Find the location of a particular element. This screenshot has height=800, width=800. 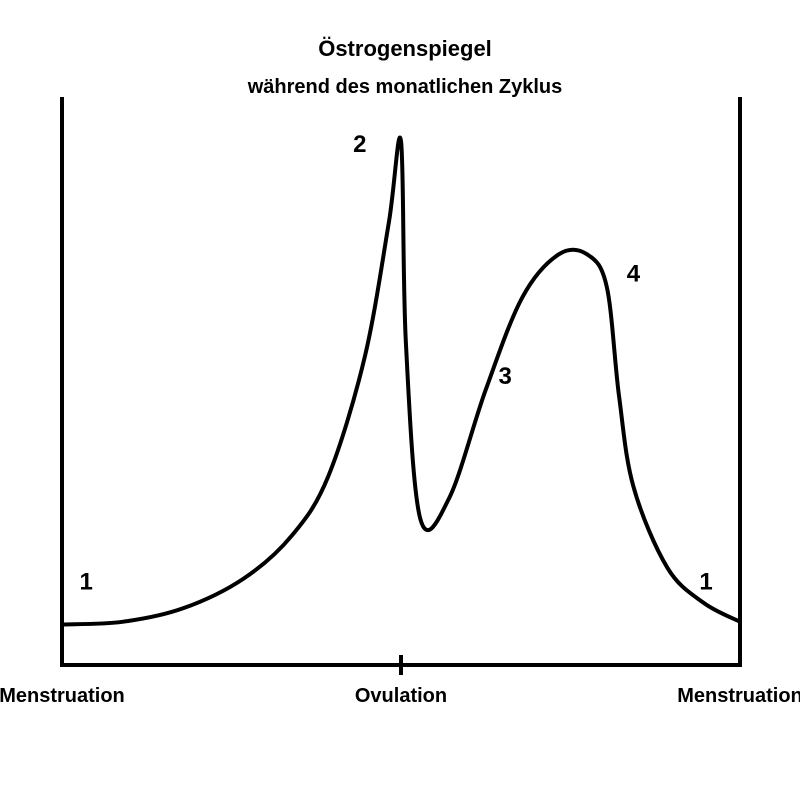

chart-subtitle: während des monatlichen Zyklus is located at coordinates (405, 87).